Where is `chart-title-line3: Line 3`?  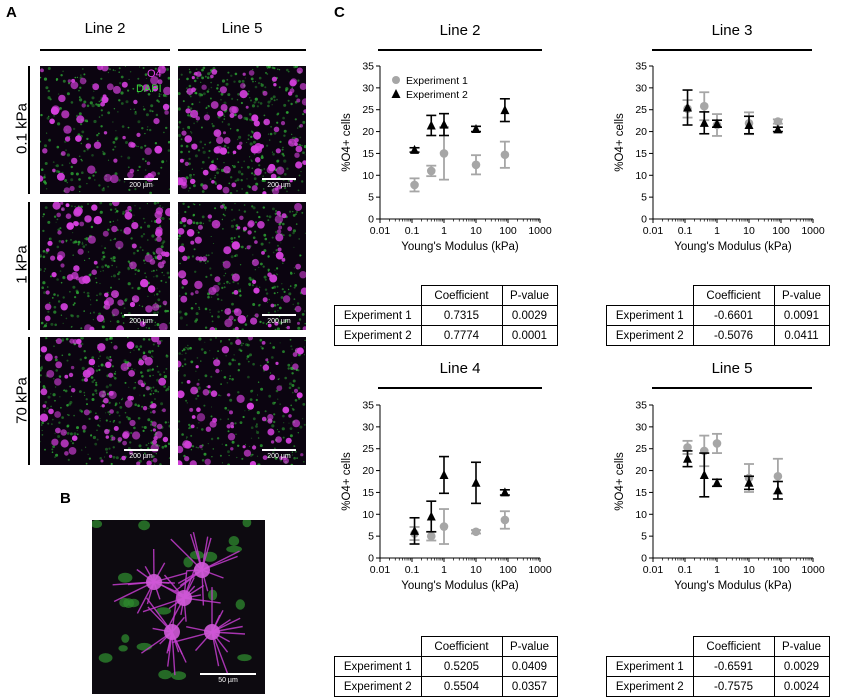
chart-title-line3: Line 3 is located at coordinates (732, 30).